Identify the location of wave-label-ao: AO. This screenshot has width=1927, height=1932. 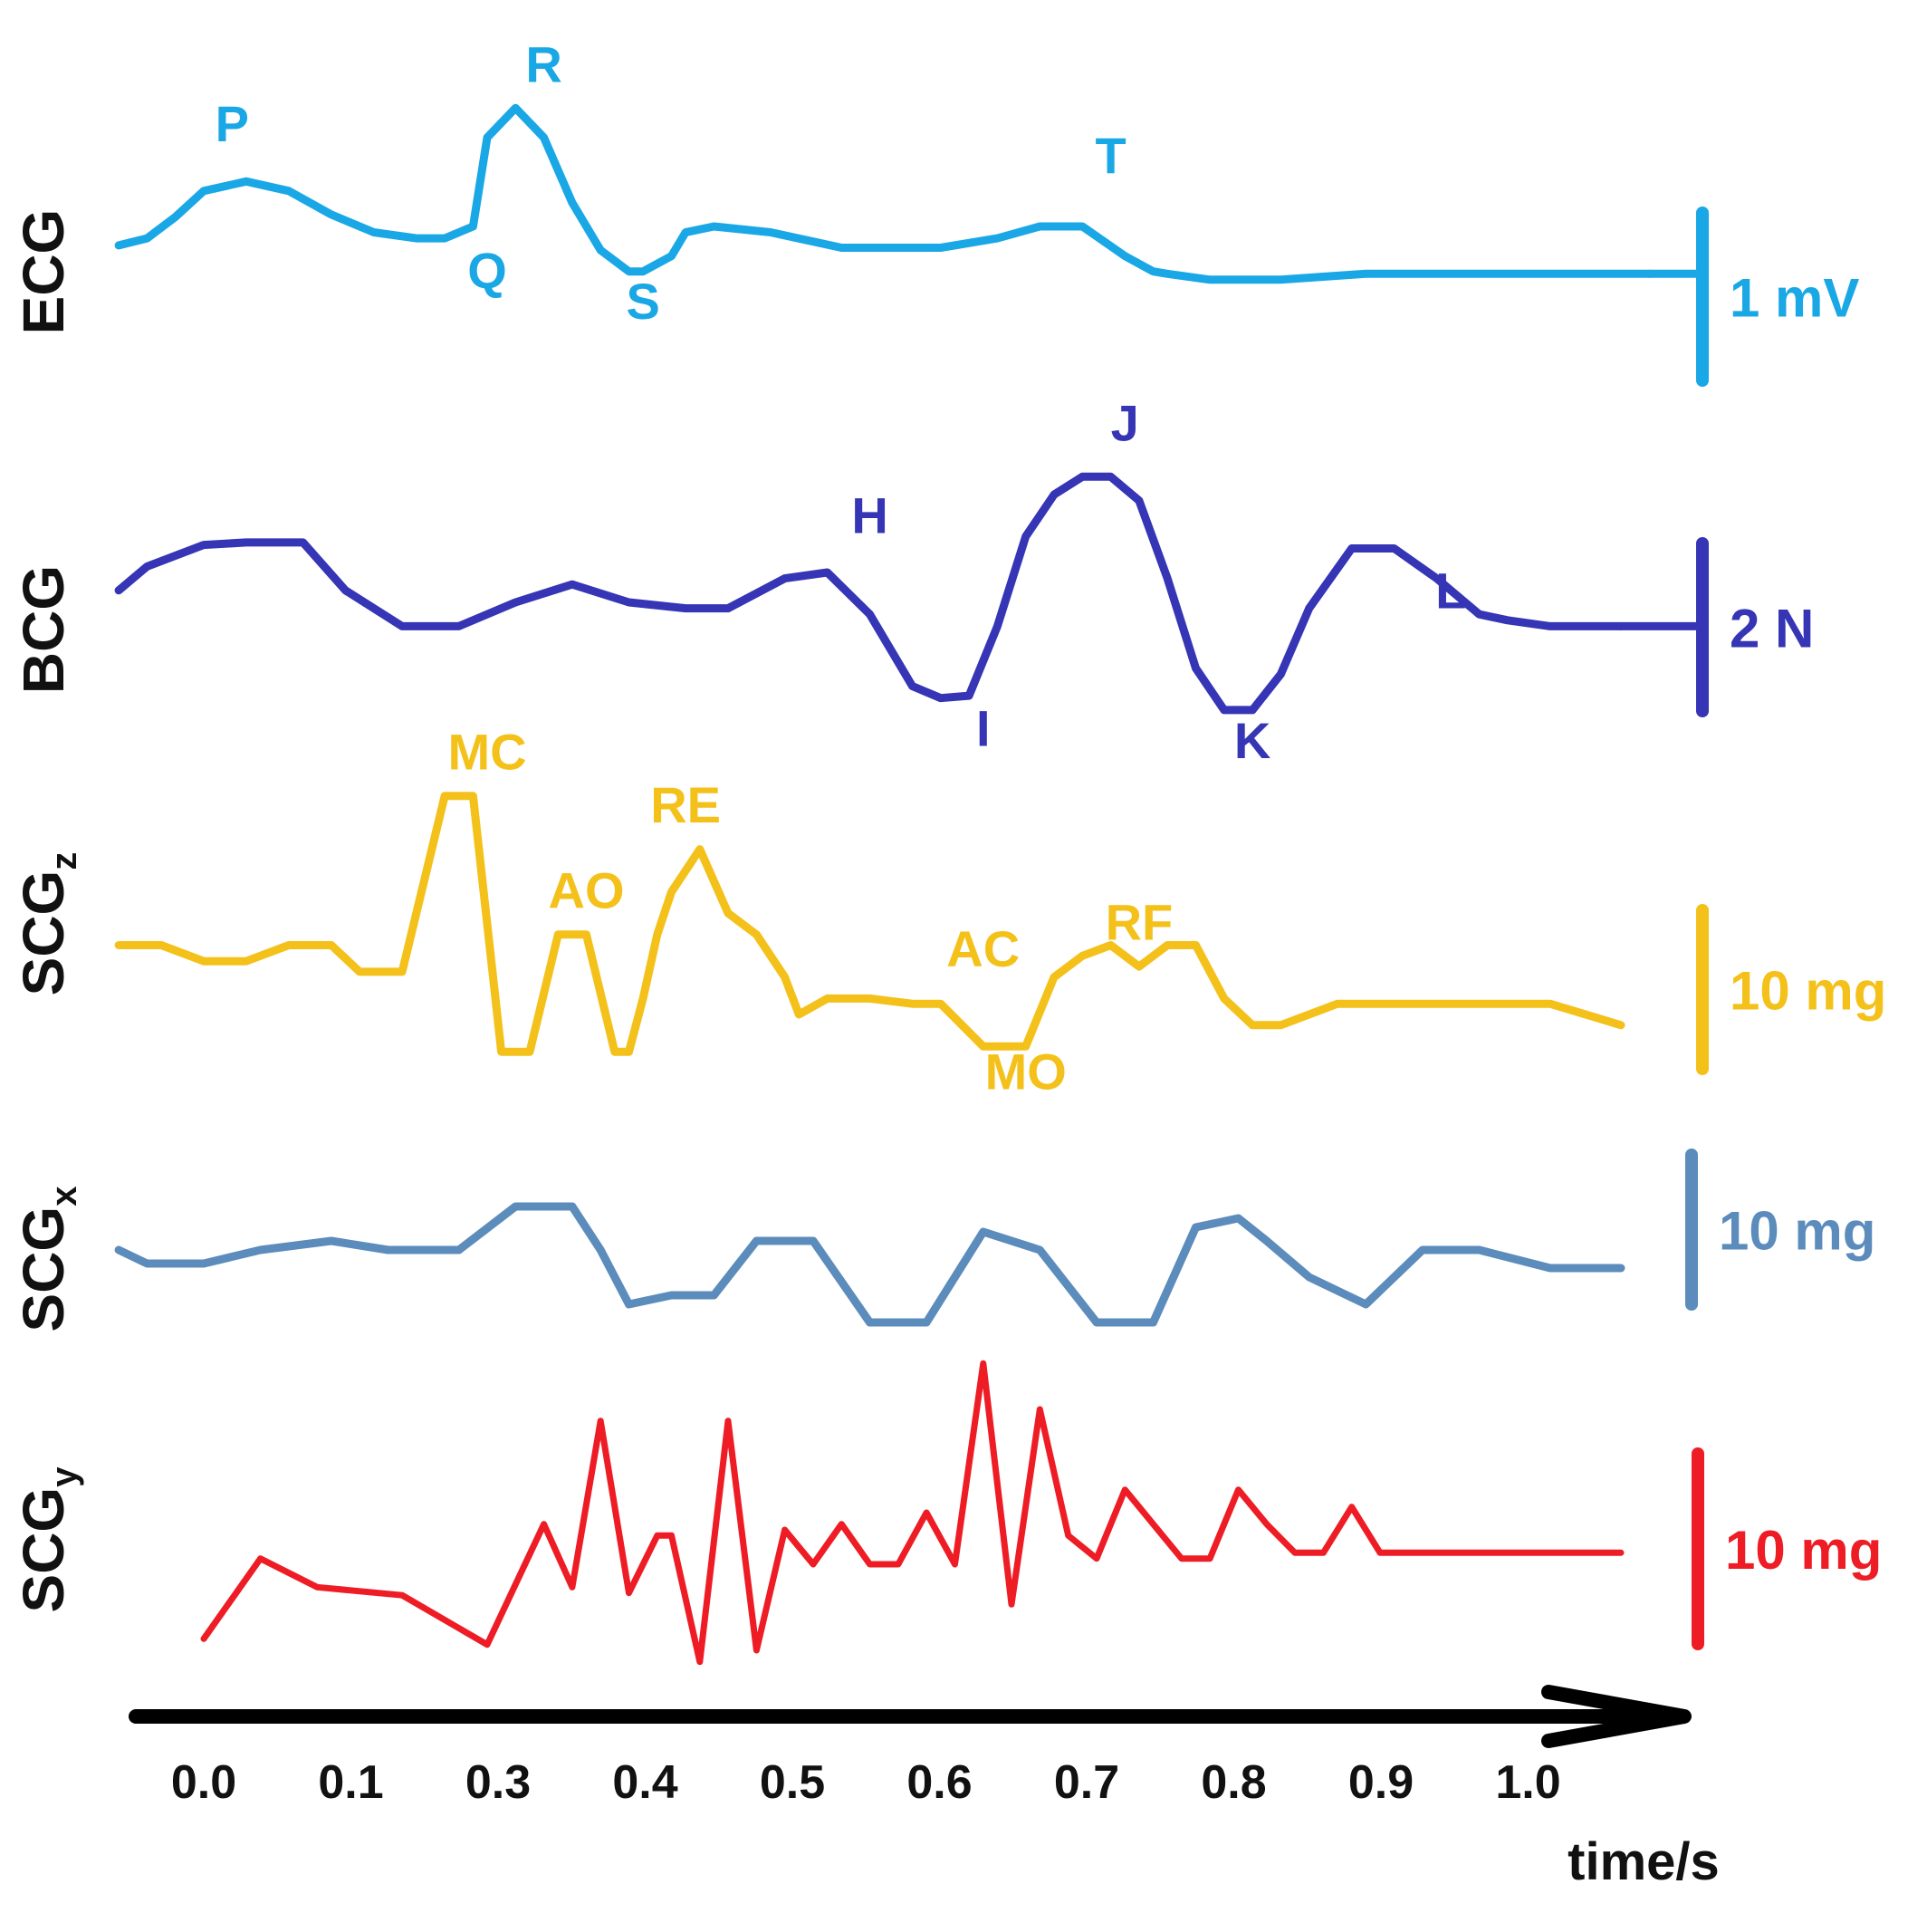
(587, 889).